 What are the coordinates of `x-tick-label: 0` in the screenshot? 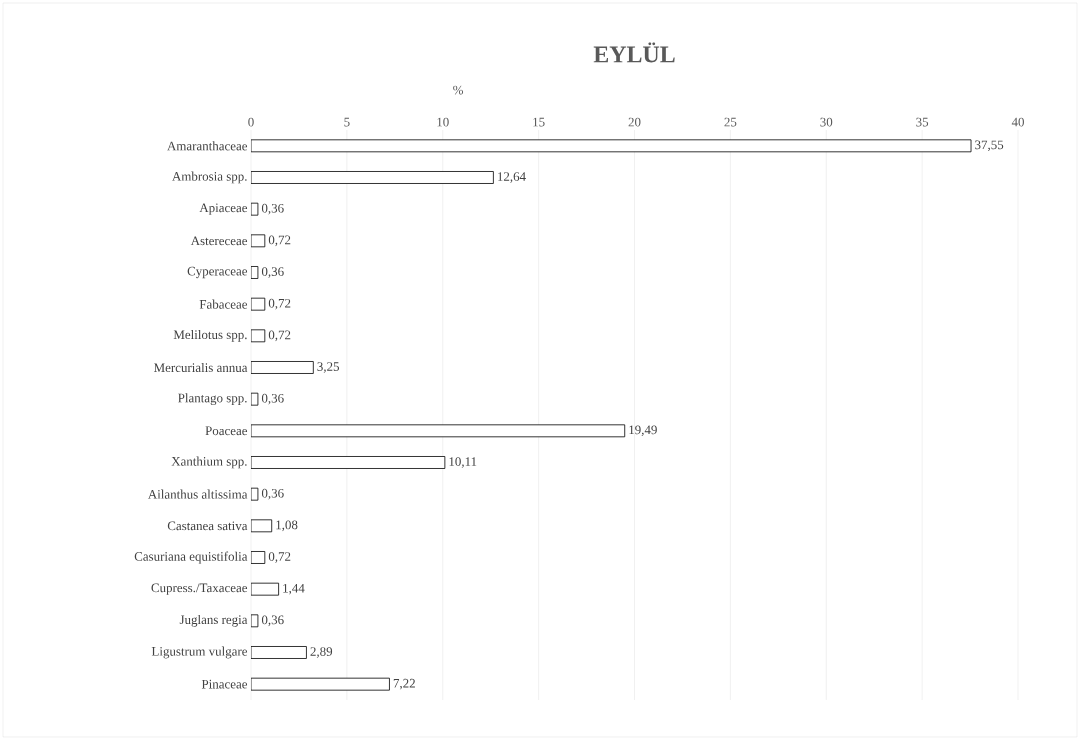 It's located at (251, 122).